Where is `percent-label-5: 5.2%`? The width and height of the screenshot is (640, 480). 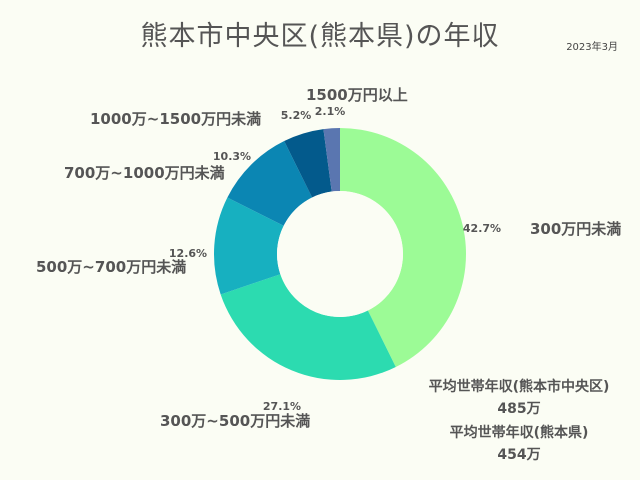 percent-label-5: 5.2% is located at coordinates (296, 115).